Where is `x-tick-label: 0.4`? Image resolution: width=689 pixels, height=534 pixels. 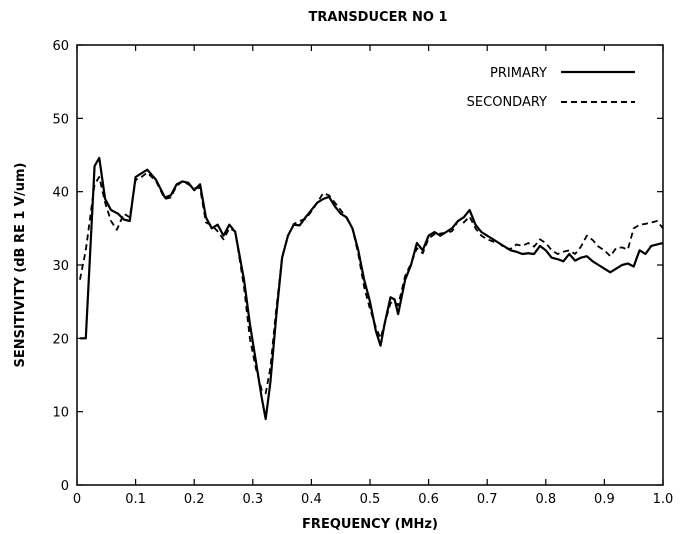
x-tick-label: 0.4 is located at coordinates (311, 499).